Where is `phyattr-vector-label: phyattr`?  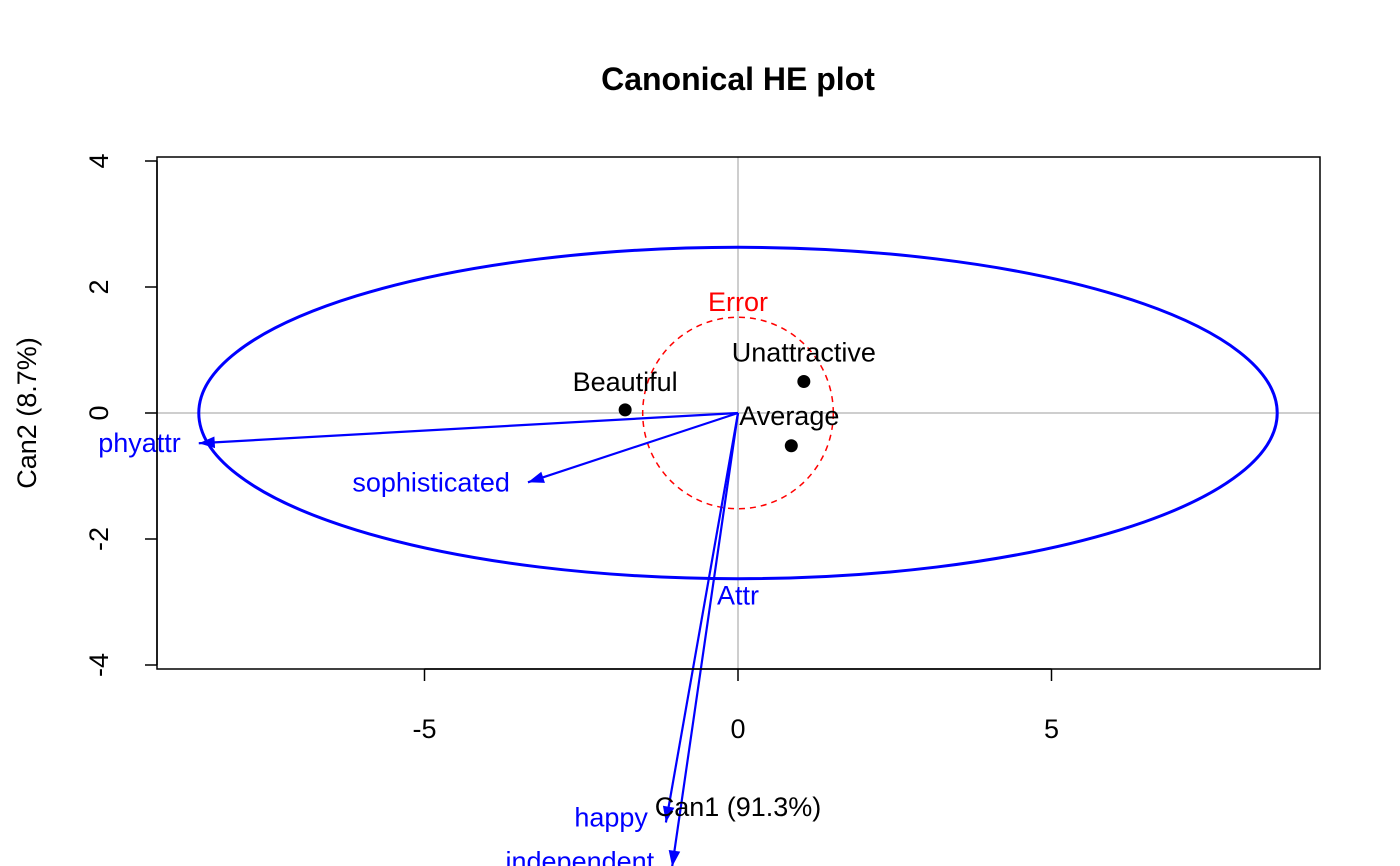 phyattr-vector-label: phyattr is located at coordinates (139, 443).